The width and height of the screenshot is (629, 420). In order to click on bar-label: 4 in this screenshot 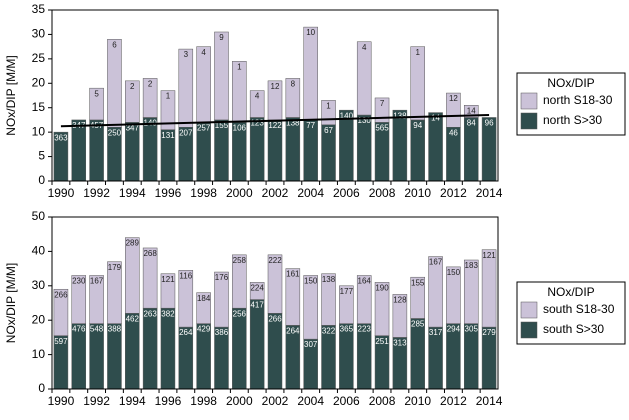, I will do `click(257, 96)`.